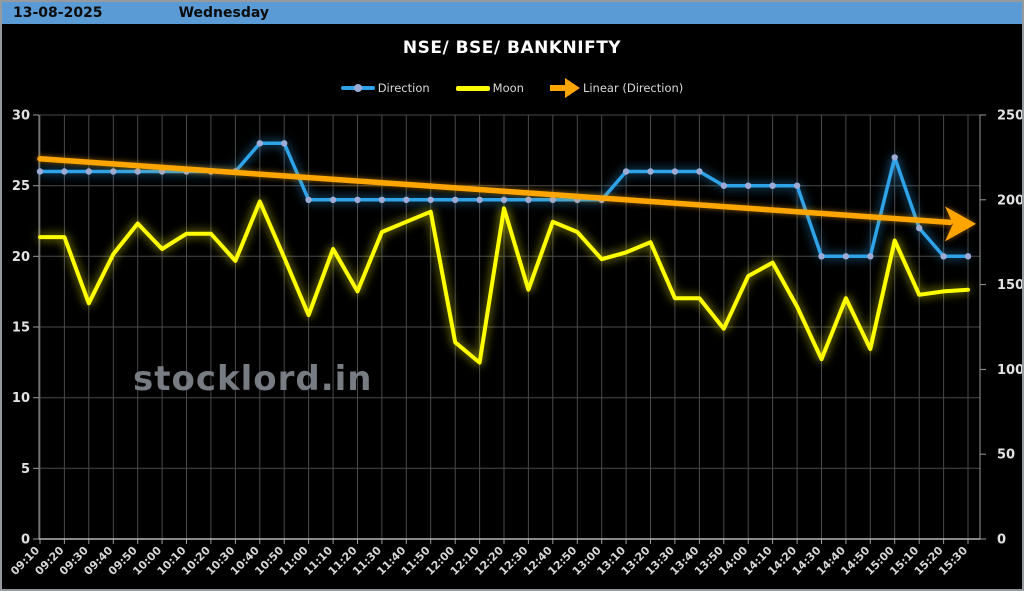 The height and width of the screenshot is (591, 1024). Describe the element at coordinates (564, 88) in the screenshot. I see `trend-arrow-swatch-icon` at that location.